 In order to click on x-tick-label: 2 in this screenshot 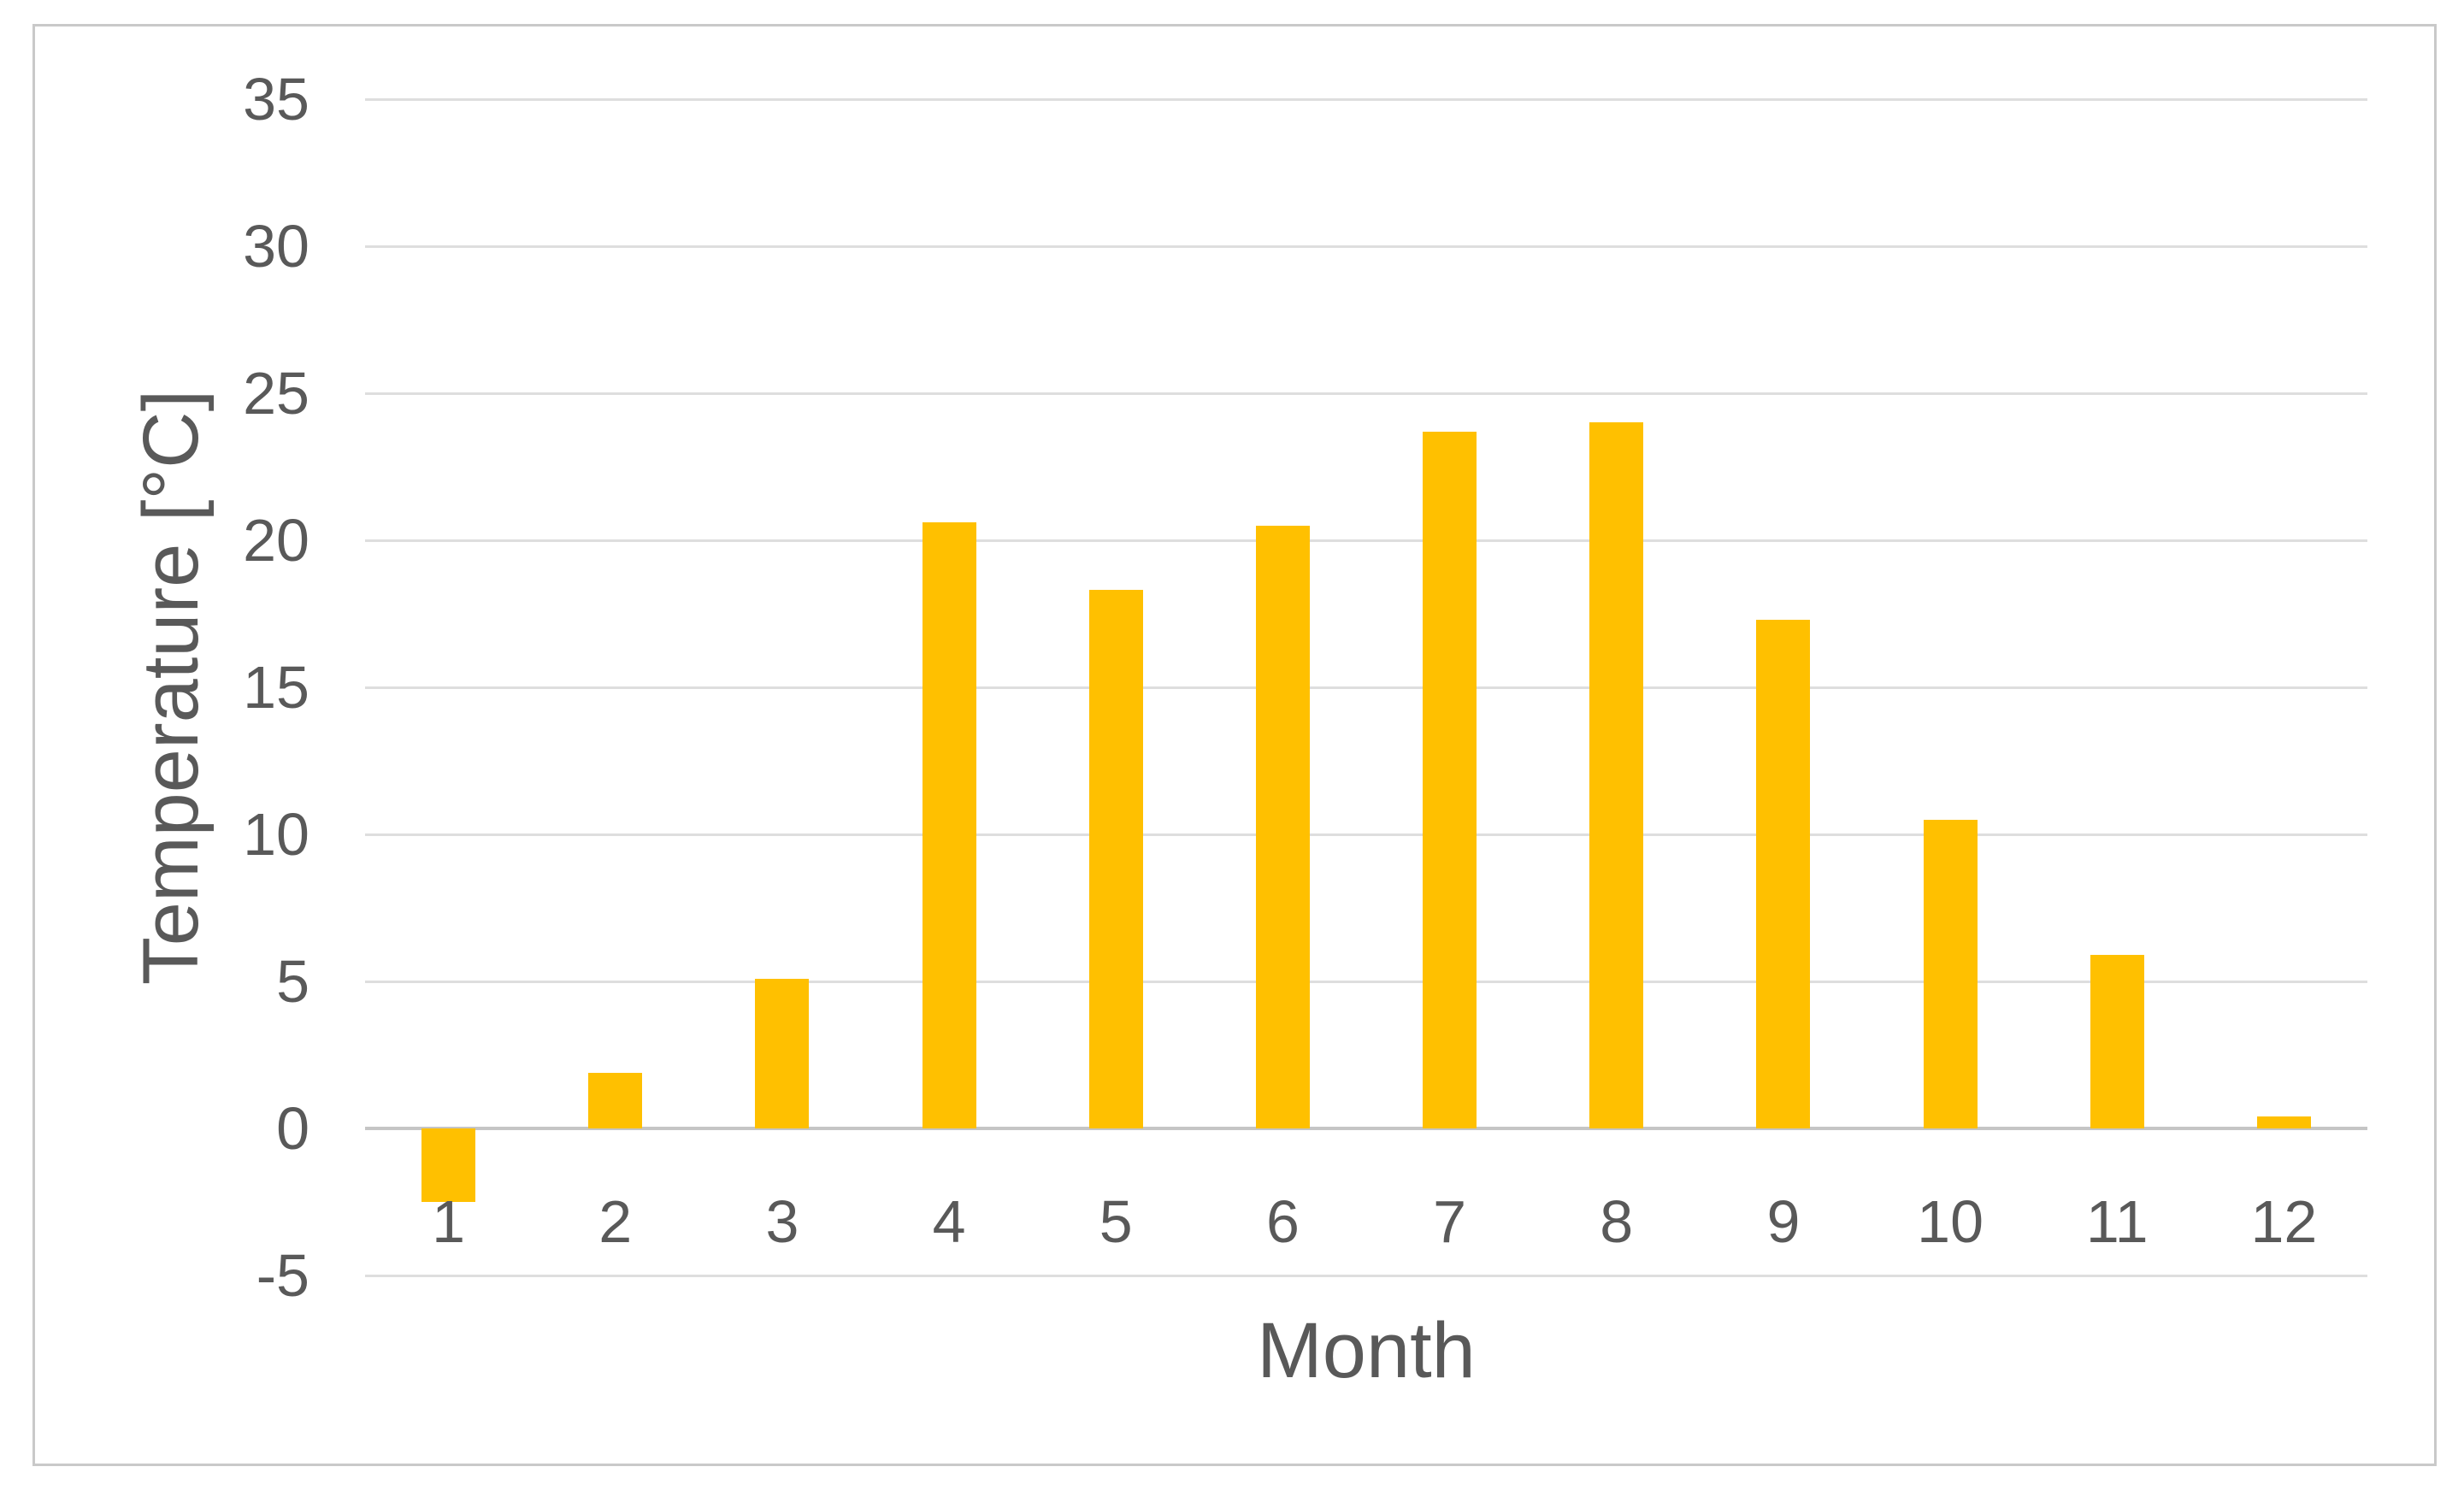, I will do `click(615, 1221)`.